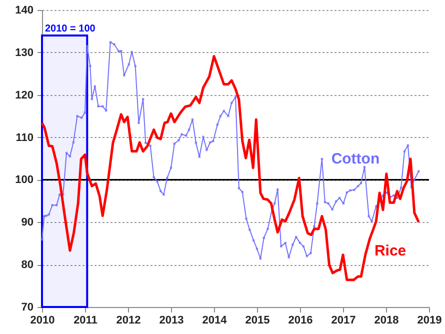  Describe the element at coordinates (24, 180) in the screenshot. I see `y-tick-label: 100` at that location.